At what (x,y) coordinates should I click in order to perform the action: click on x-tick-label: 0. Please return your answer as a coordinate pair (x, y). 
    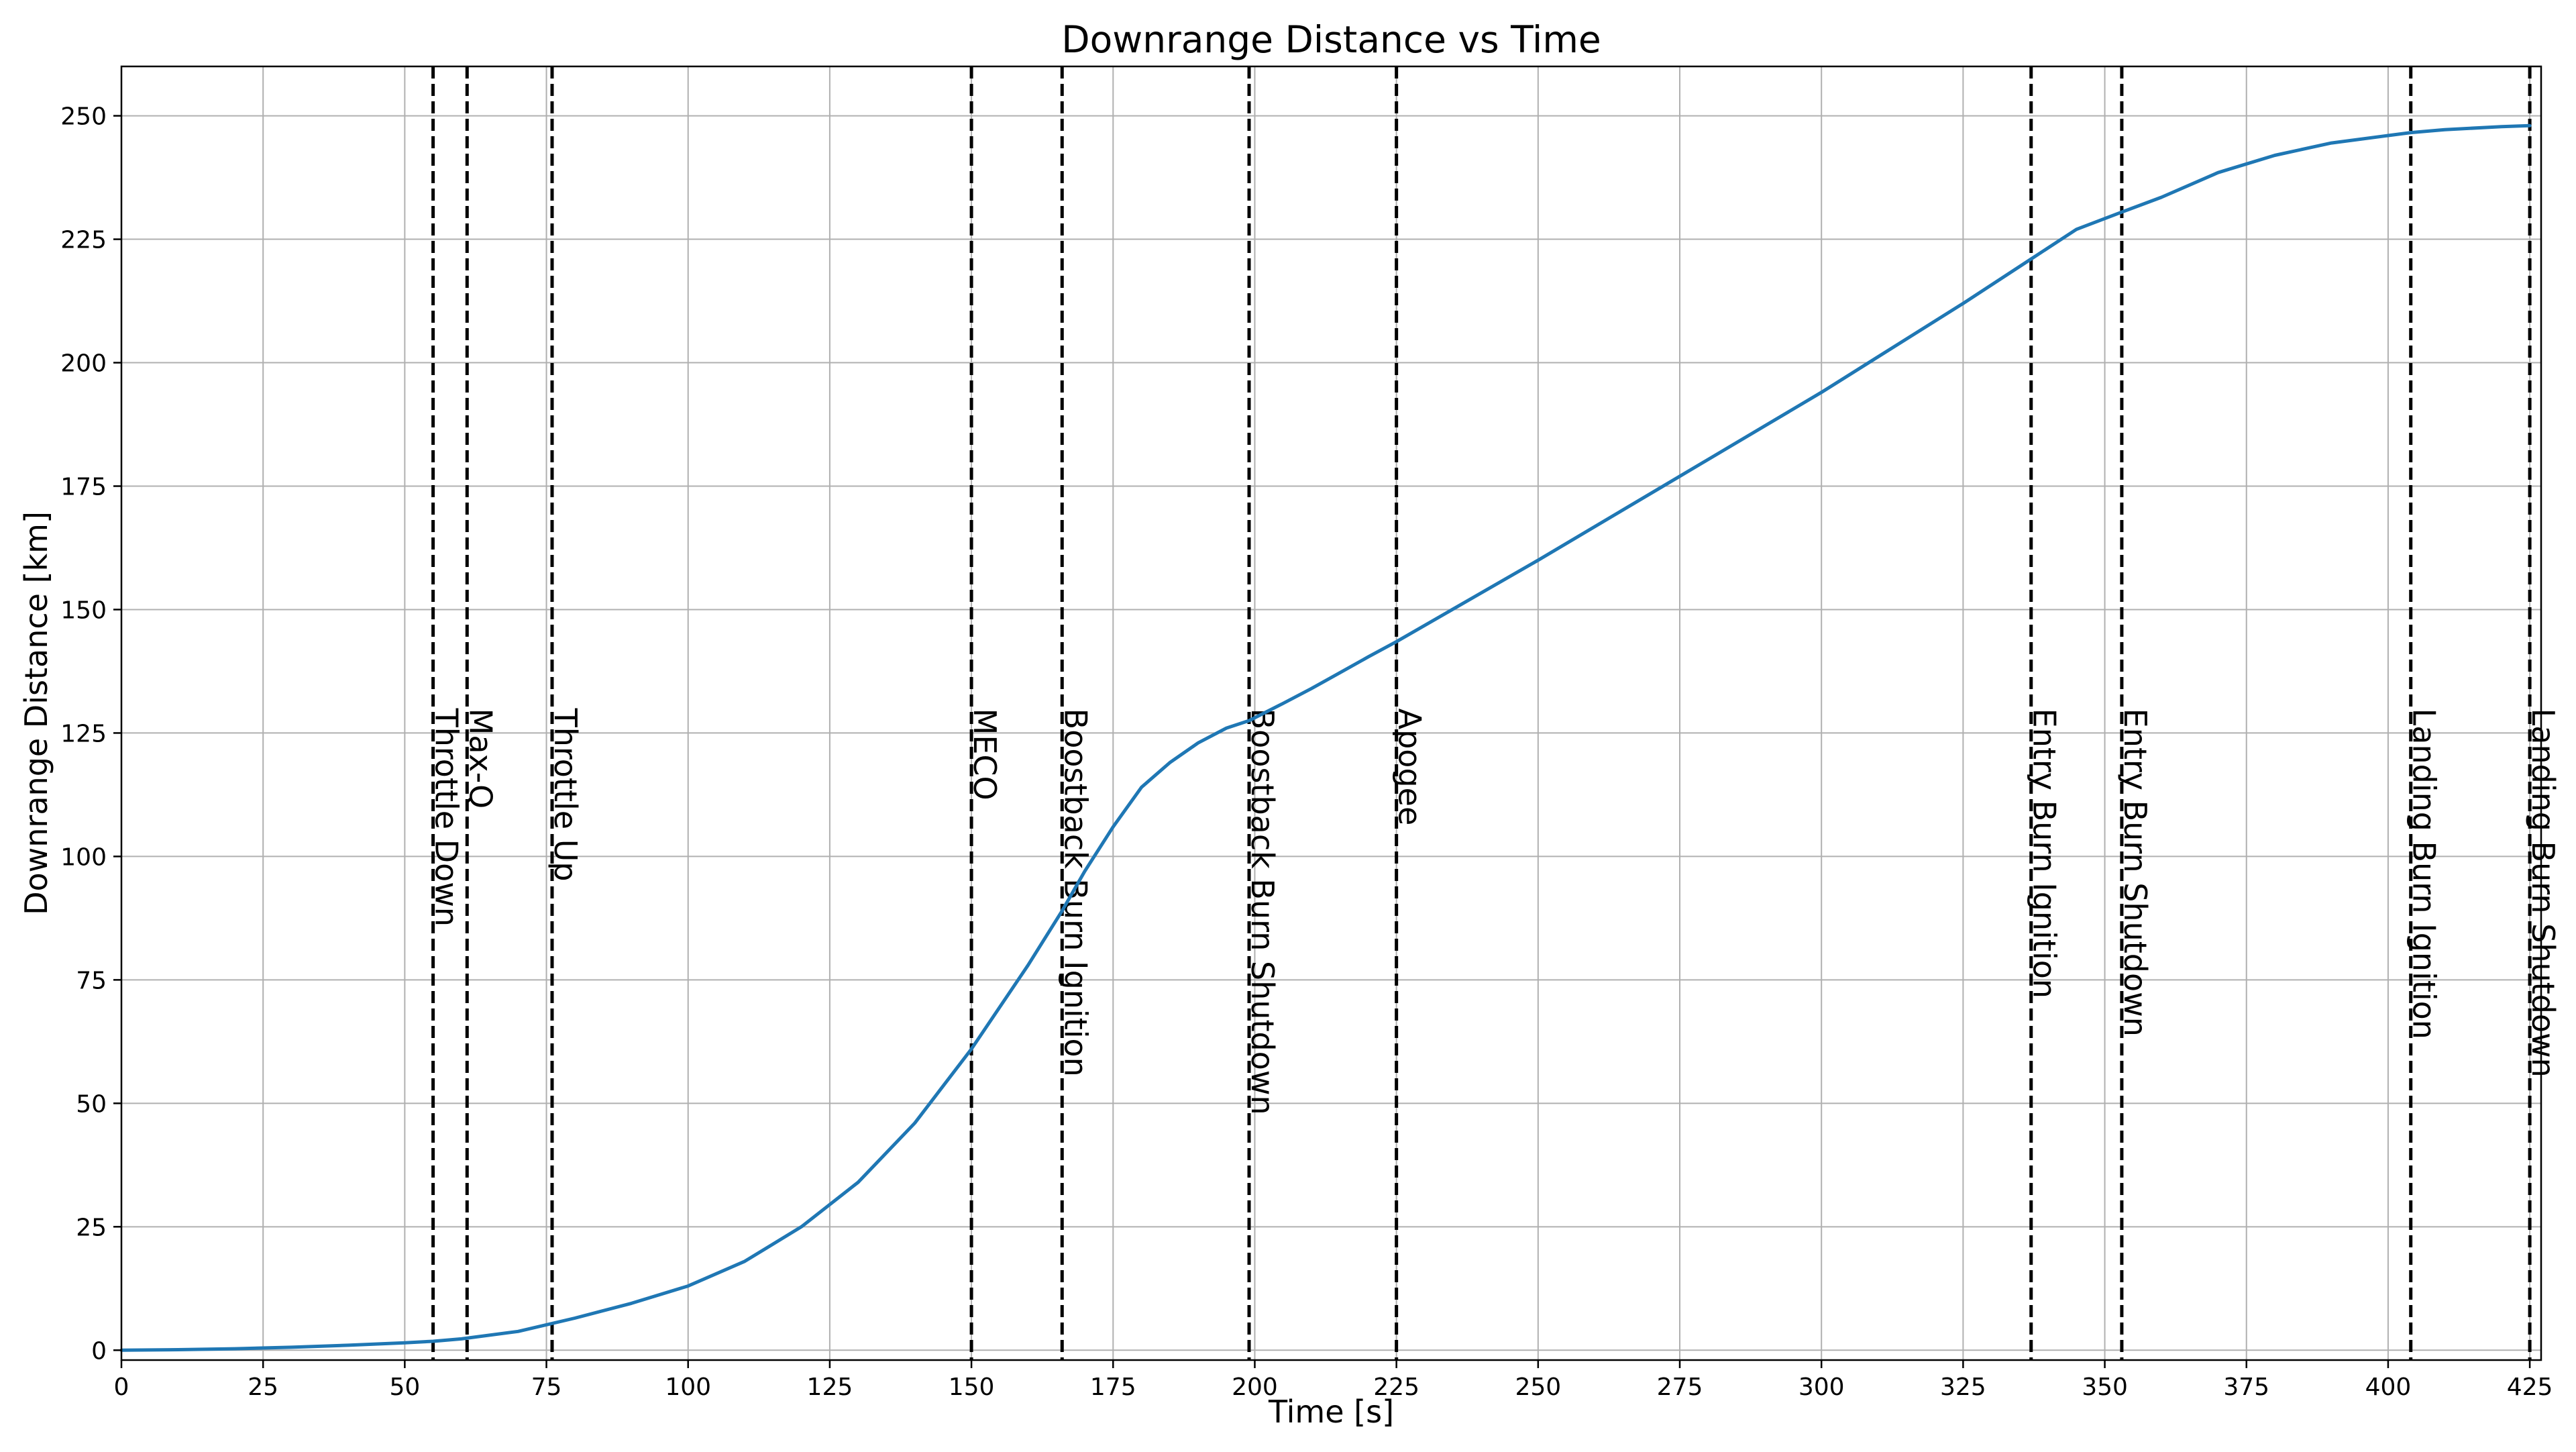
    Looking at the image, I should click on (121, 1387).